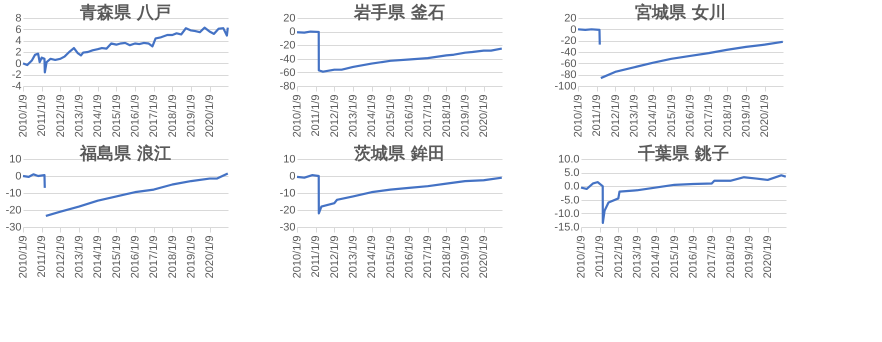  What do you see at coordinates (680, 13) in the screenshot?
I see `chart-title: 宮城県 女川` at bounding box center [680, 13].